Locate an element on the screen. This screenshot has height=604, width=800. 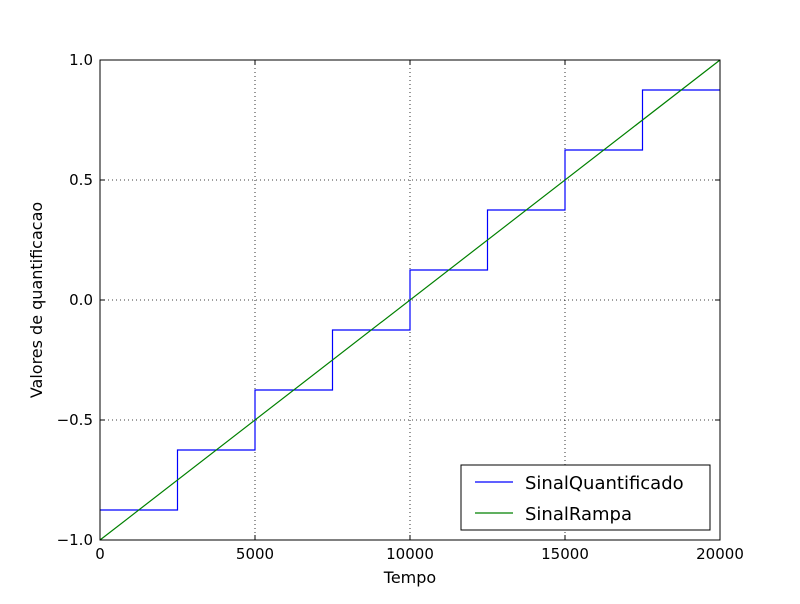
x-tick-label: 10000 is located at coordinates (410, 554).